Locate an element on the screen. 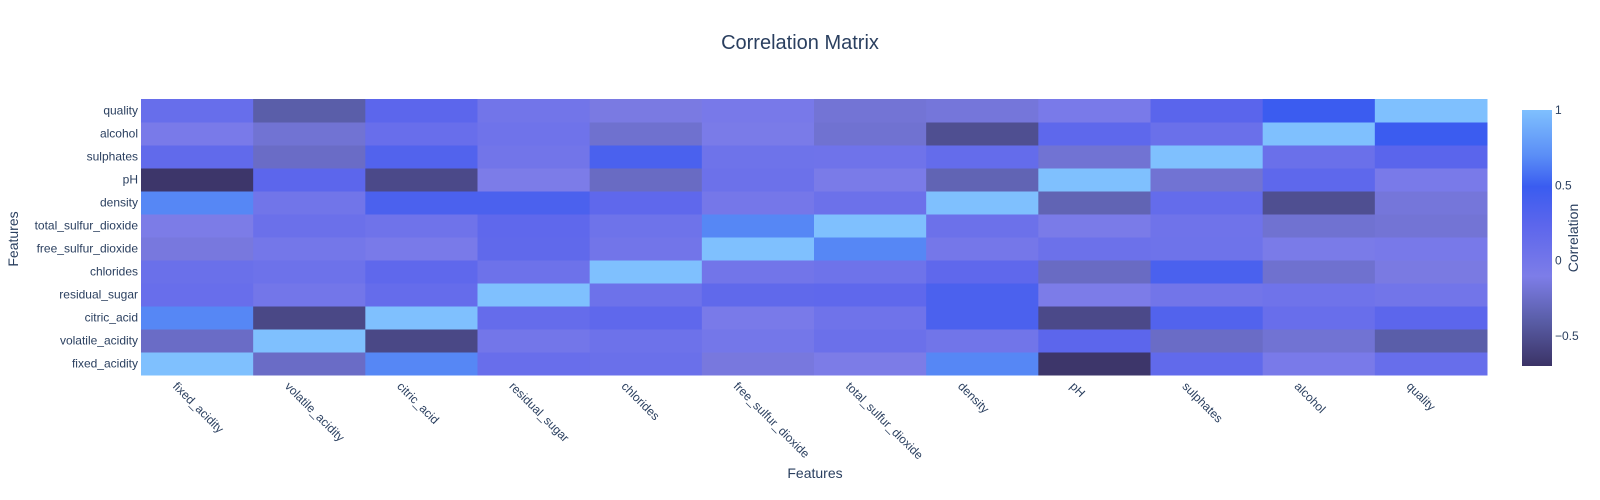  heatmap-cell-volatile_acidity-chlorides is located at coordinates (646, 341).